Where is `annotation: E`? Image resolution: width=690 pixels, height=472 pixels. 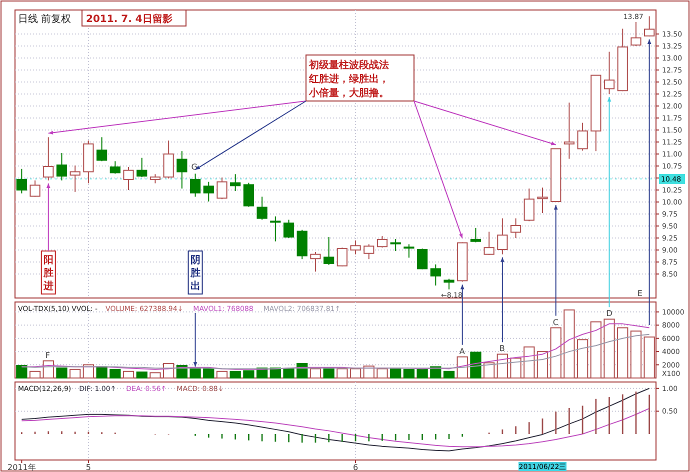 annotation: E is located at coordinates (639, 293).